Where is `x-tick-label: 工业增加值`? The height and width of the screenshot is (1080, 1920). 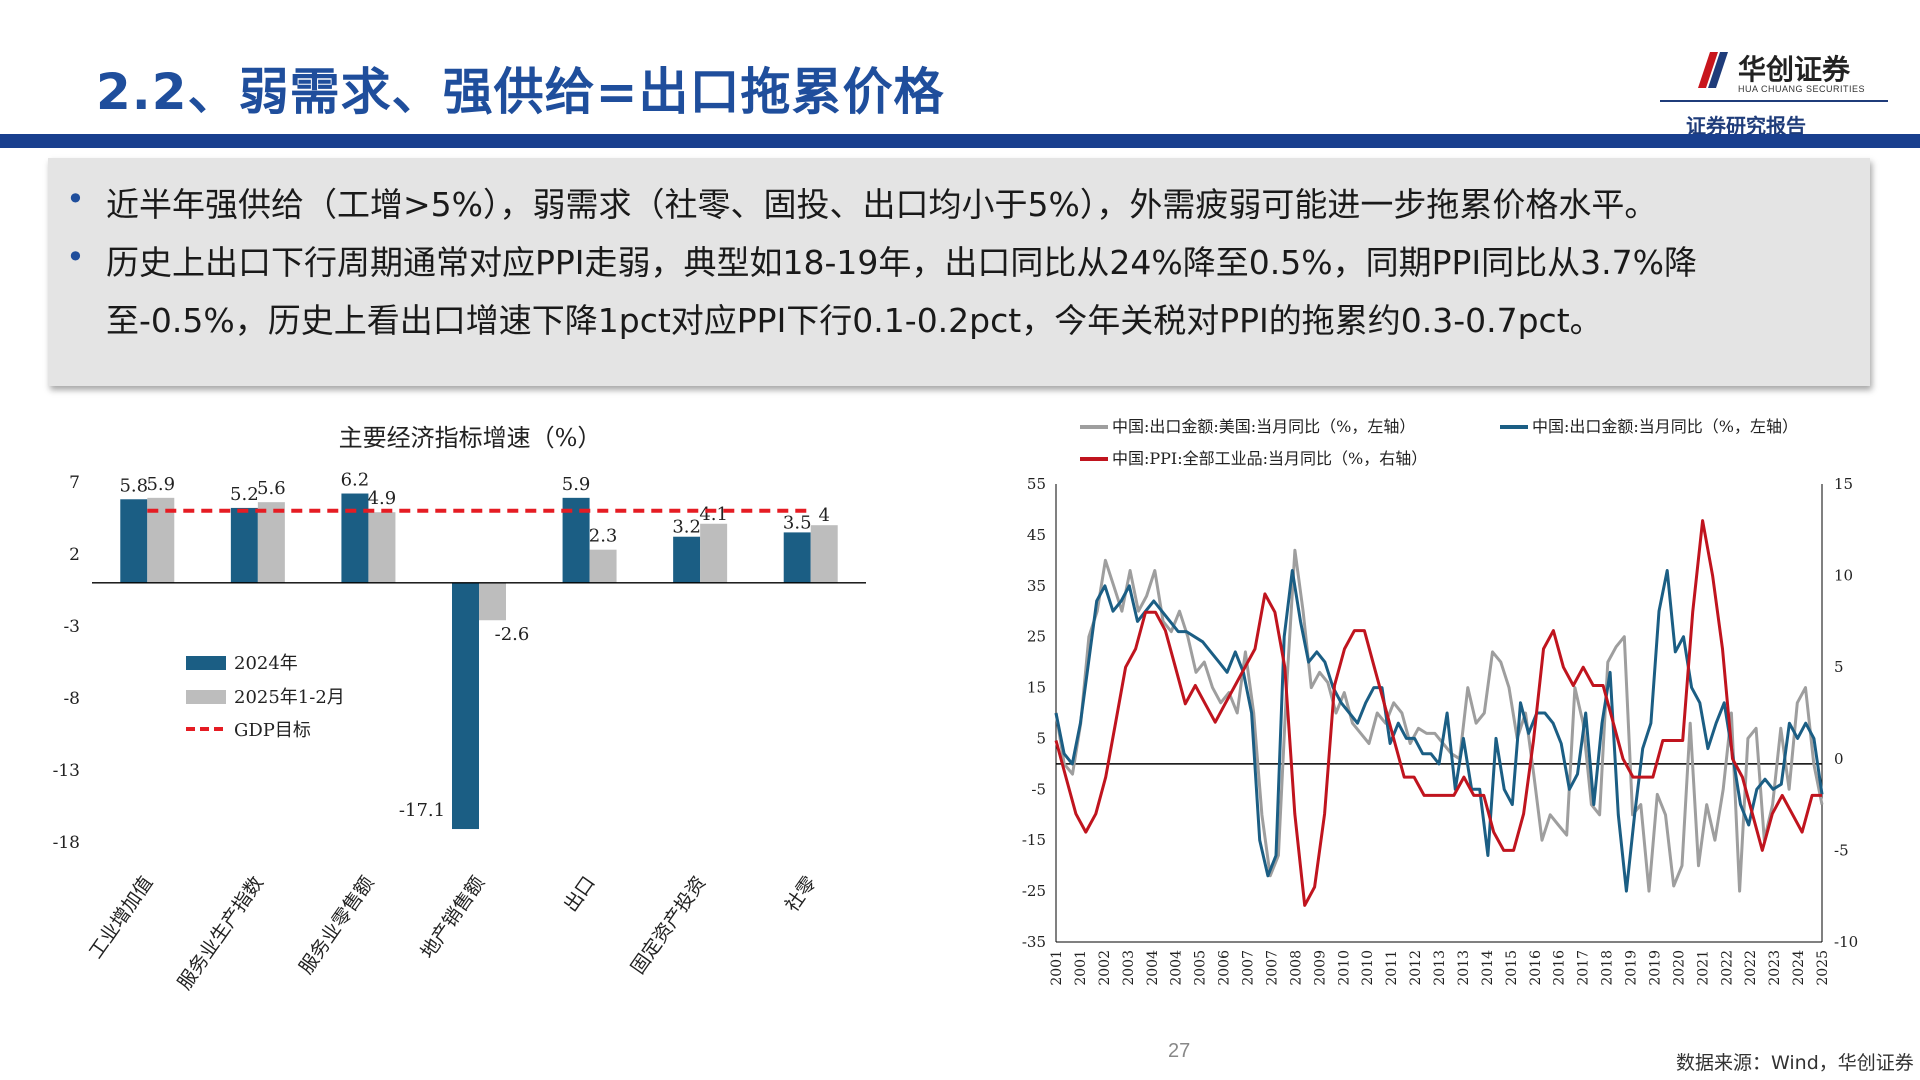
x-tick-label: 工业增加值 is located at coordinates (121, 917).